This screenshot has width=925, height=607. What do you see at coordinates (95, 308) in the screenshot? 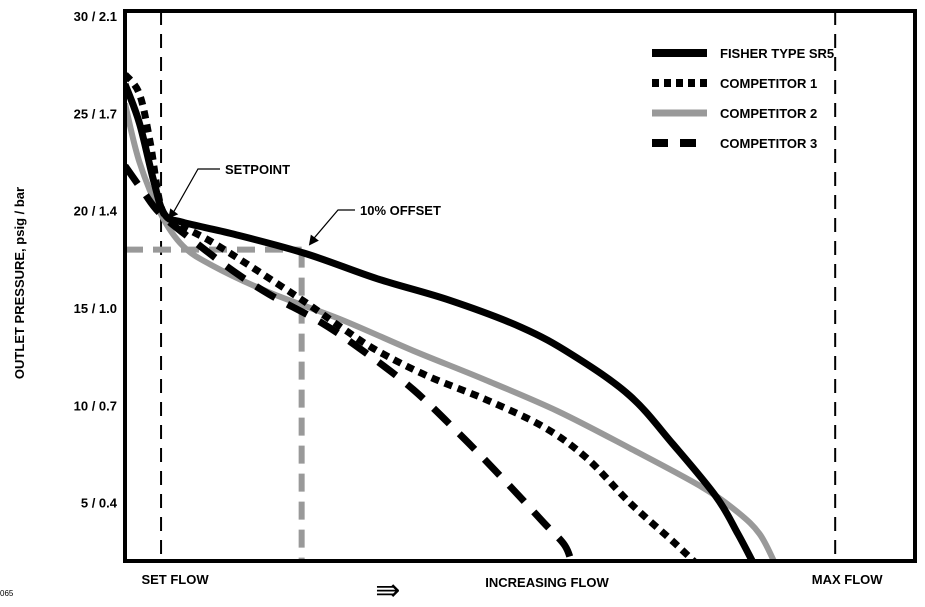
I see `y-tick-label: 15 / 1.0` at bounding box center [95, 308].